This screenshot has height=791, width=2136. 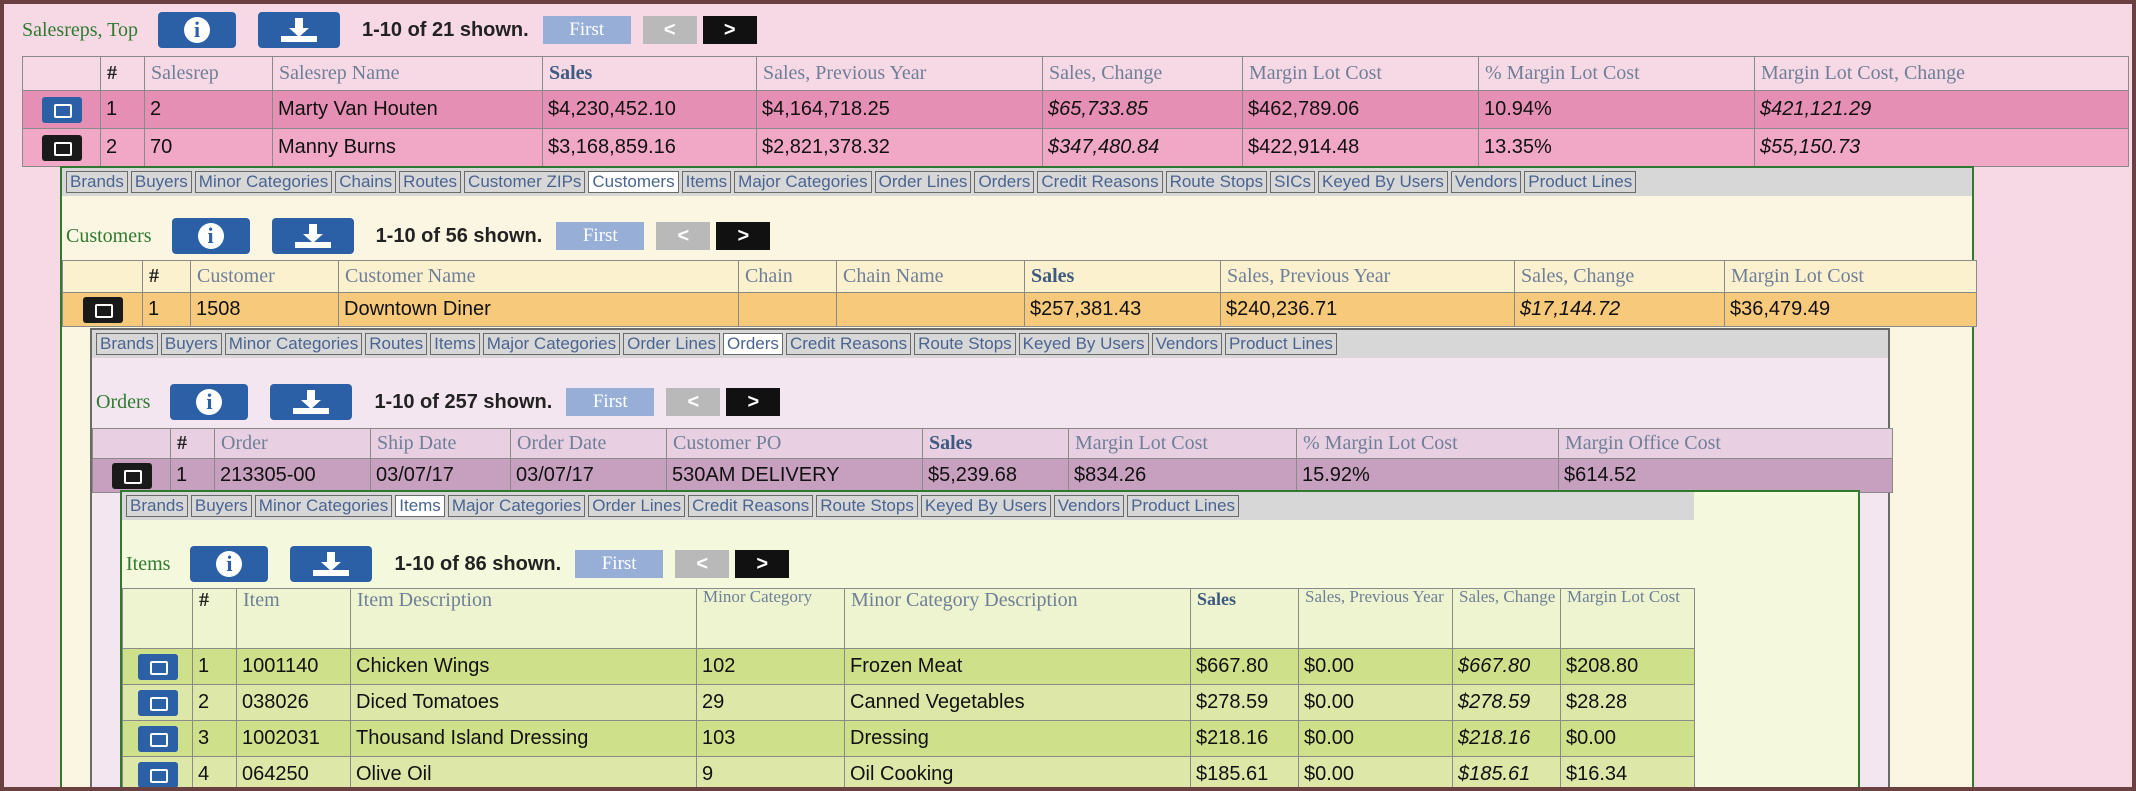 What do you see at coordinates (743, 236) in the screenshot?
I see `customers-next-button: >` at bounding box center [743, 236].